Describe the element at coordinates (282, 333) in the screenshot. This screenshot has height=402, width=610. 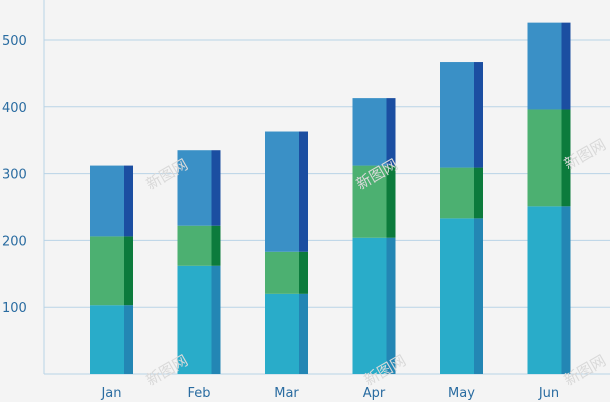
I see `bar-mar-seg1` at that location.